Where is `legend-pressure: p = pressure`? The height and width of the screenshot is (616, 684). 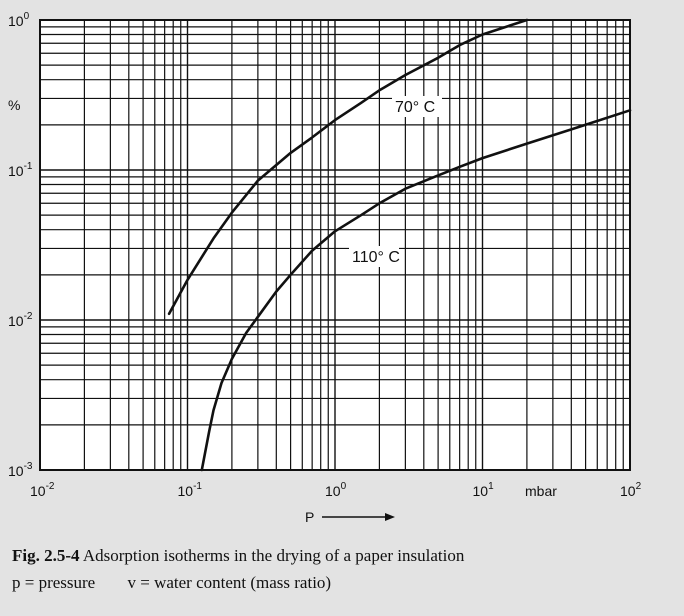
legend-pressure: p = pressure is located at coordinates (54, 582).